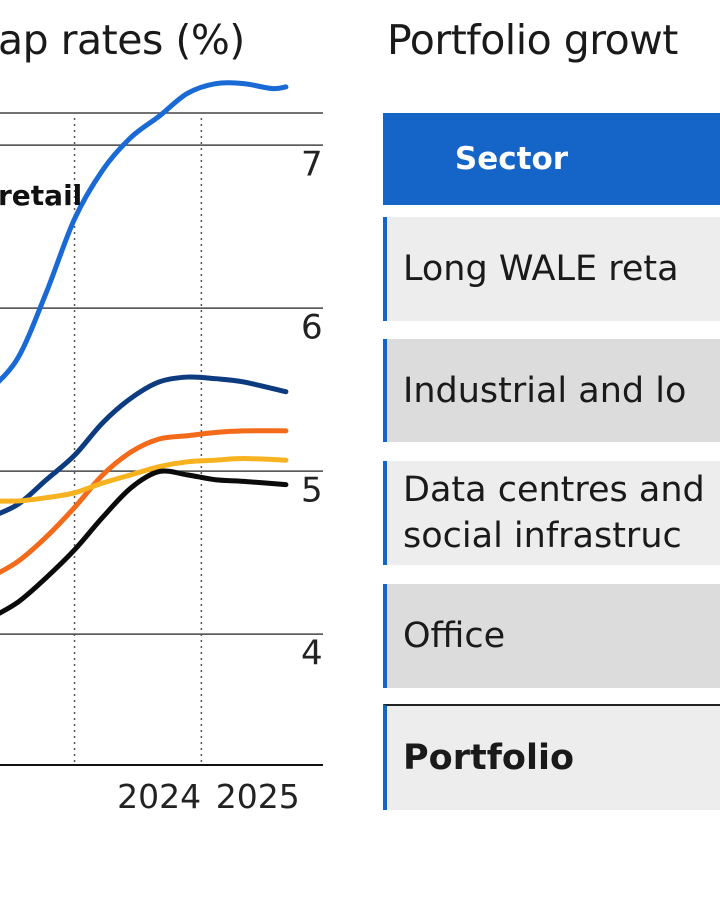  Describe the element at coordinates (551, 159) in the screenshot. I see `table-header-sector: Sector` at that location.